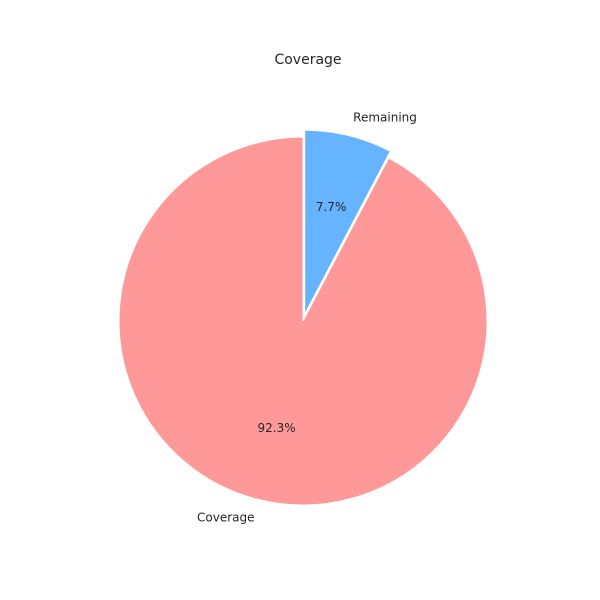 The height and width of the screenshot is (600, 600). What do you see at coordinates (276, 428) in the screenshot?
I see `slice-percent-coverage: 92.3%` at bounding box center [276, 428].